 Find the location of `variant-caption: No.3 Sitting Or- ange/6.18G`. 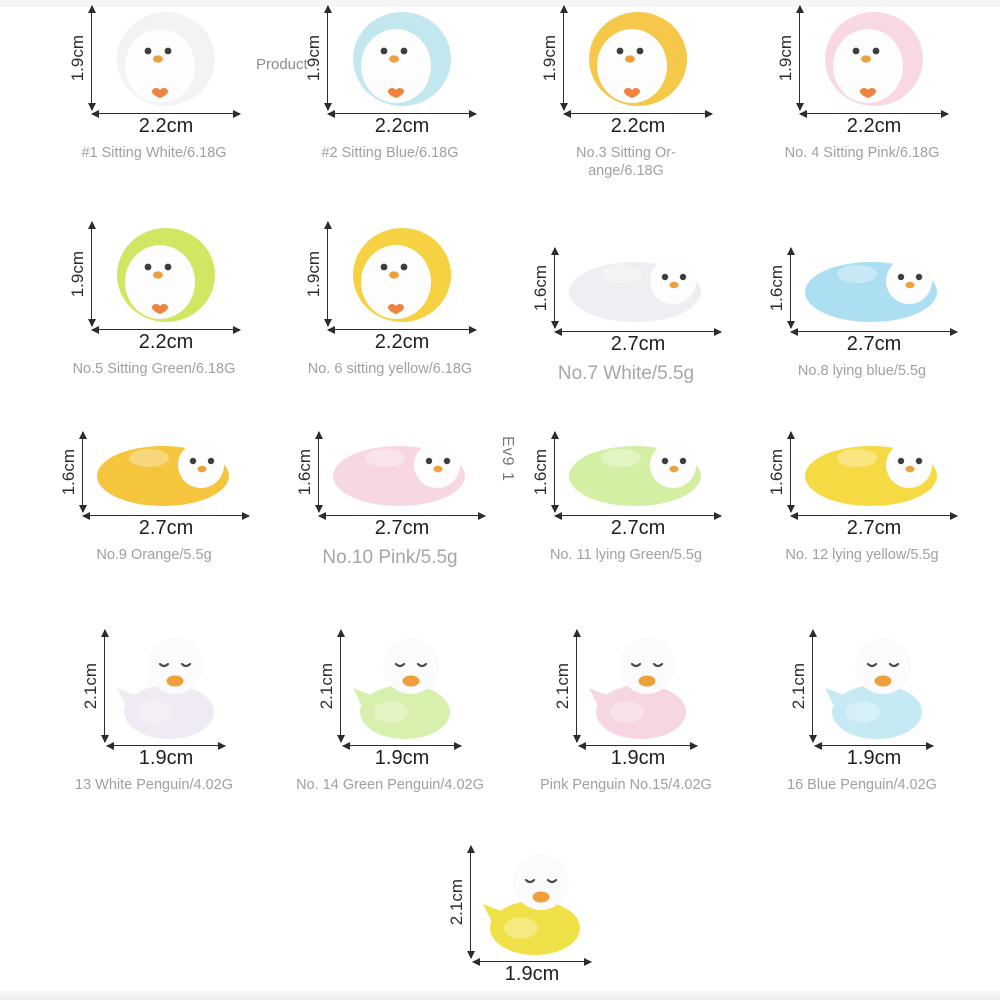

variant-caption: No.3 Sitting Or- ange/6.18G is located at coordinates (626, 162).